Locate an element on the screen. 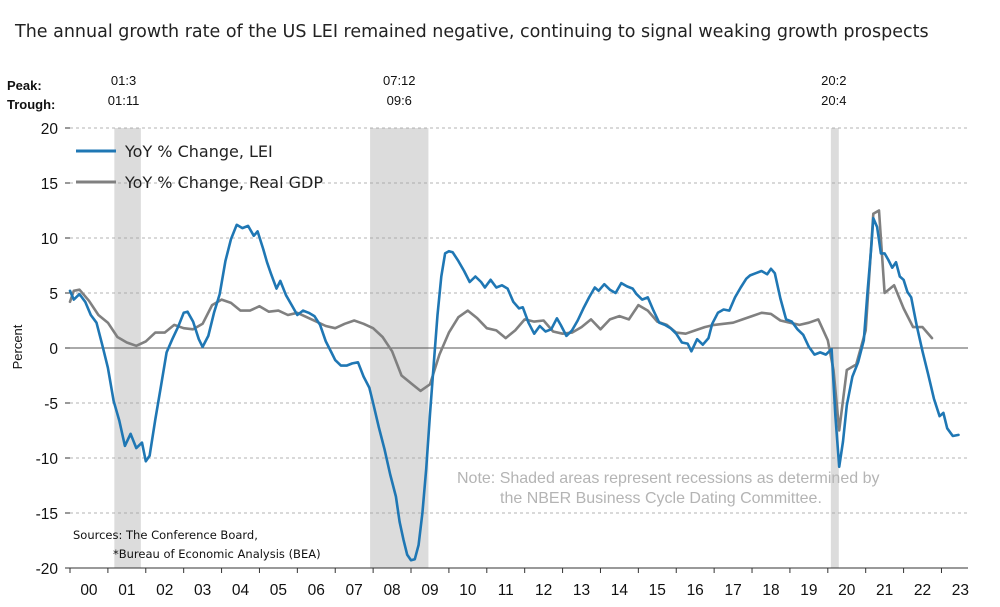 Image resolution: width=1000 pixels, height=607 pixels. y-axis: 20 15 10 5 0 -5 -10 -15 -20 is located at coordinates (53, 349).